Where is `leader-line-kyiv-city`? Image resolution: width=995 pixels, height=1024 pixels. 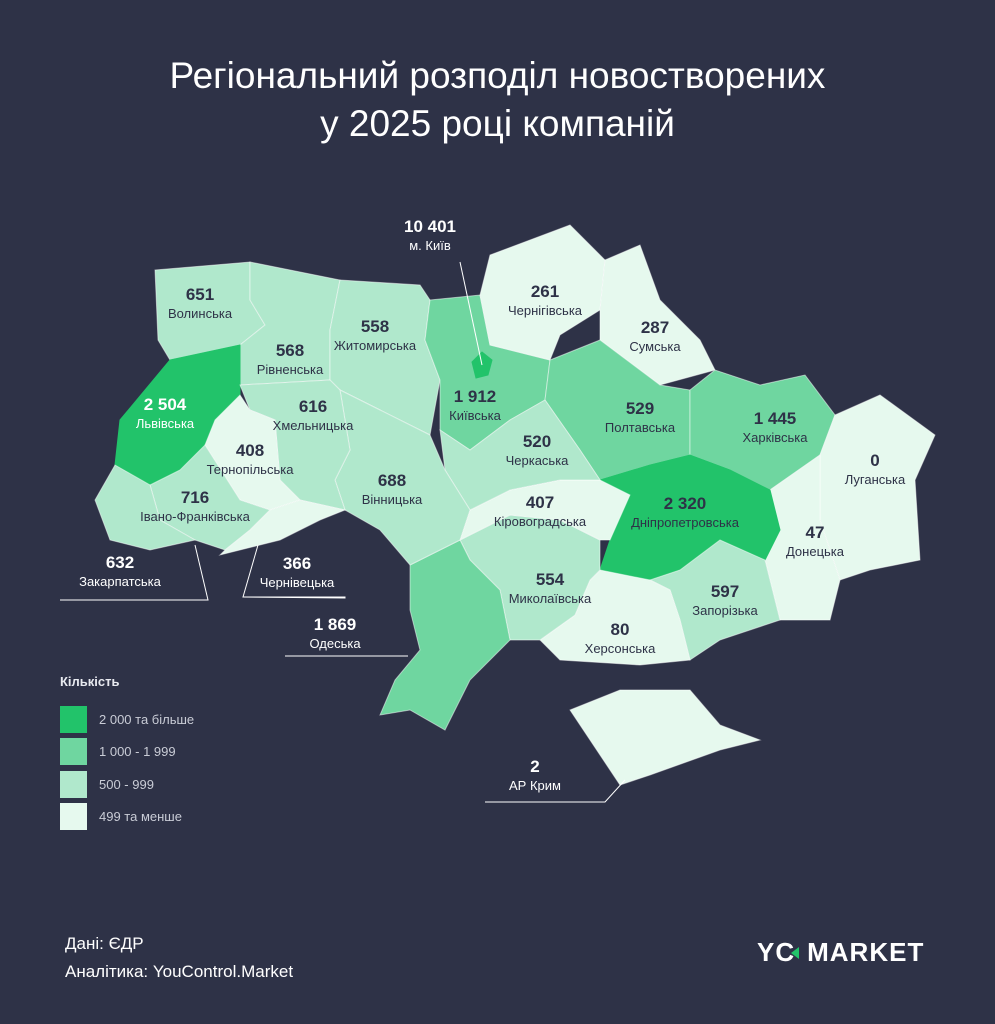 leader-line-kyiv-city is located at coordinates (471, 313).